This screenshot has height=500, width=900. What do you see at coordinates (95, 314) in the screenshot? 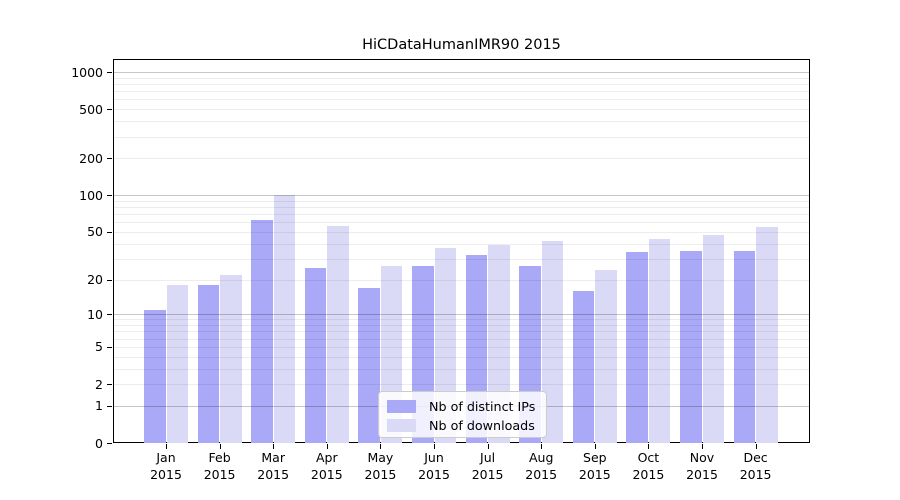
I see `y-tick-label-10: 10` at bounding box center [95, 314].